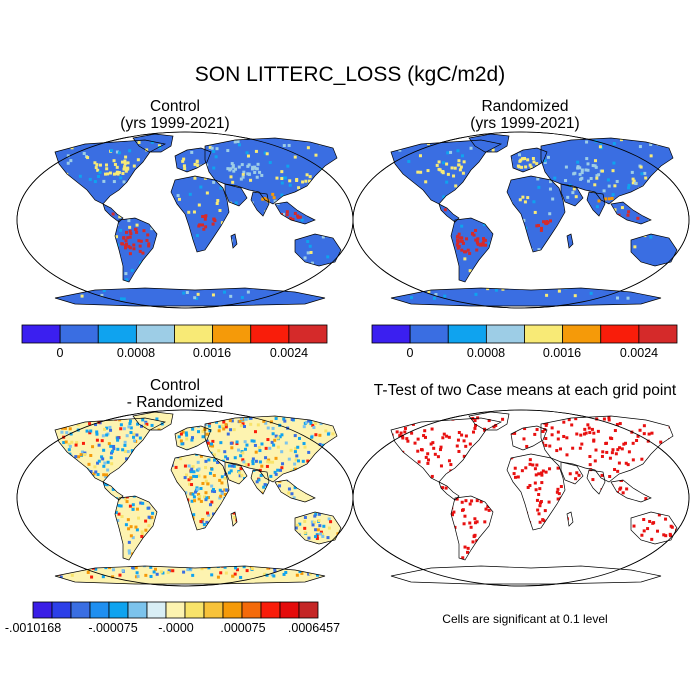 The image size is (700, 700). Describe the element at coordinates (289, 353) in the screenshot. I see `control-colorbar-tick: 0.0024` at that location.